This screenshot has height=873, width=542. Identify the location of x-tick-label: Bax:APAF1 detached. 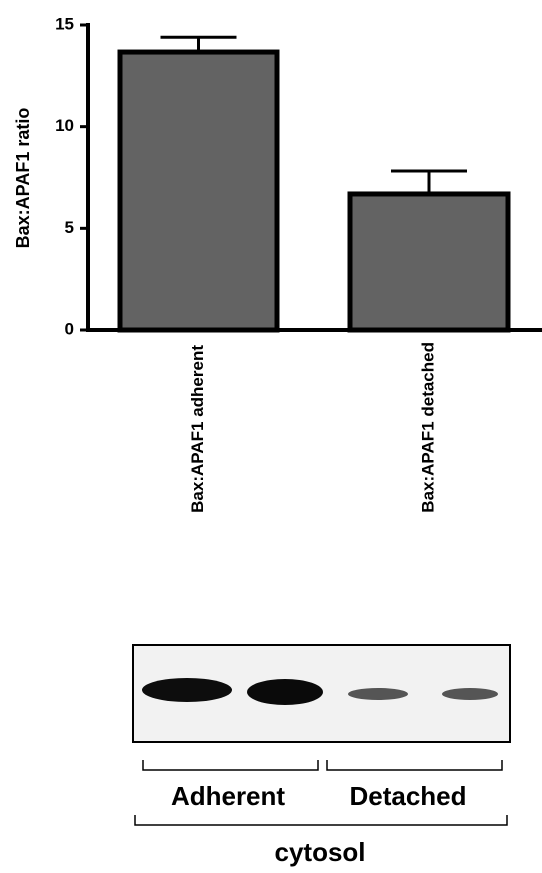
(427, 427).